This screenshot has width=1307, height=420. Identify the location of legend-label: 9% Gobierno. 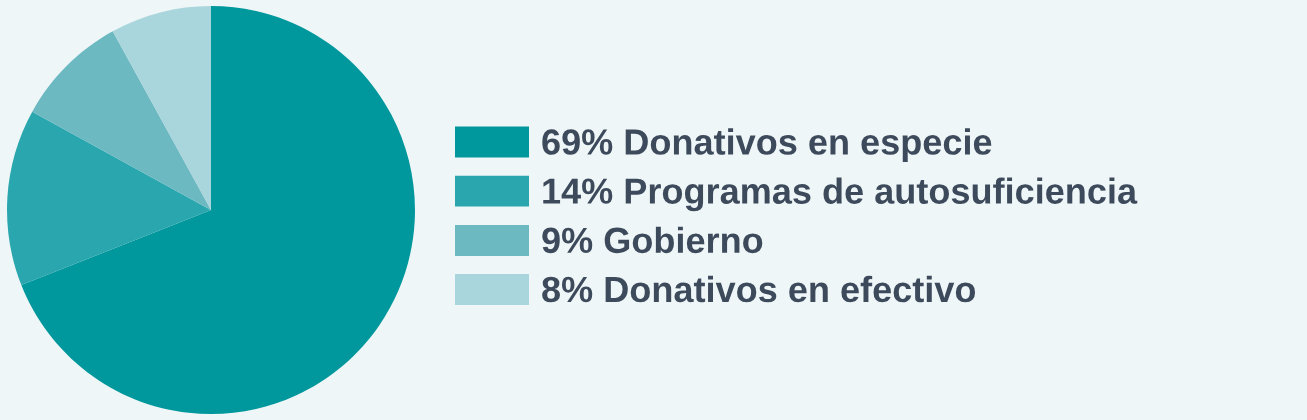
(652, 240).